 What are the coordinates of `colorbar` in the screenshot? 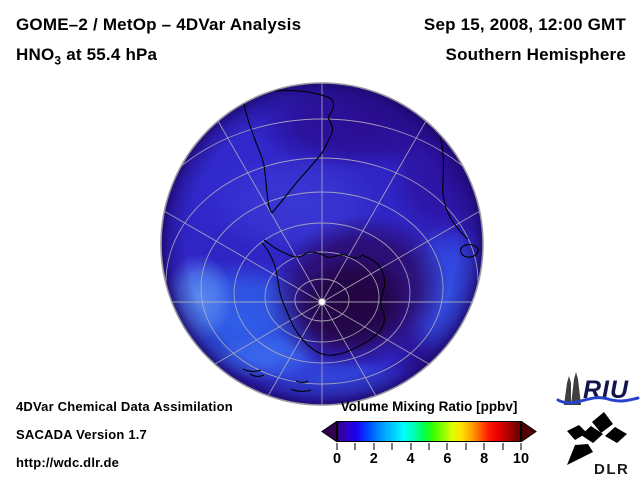 It's located at (429, 431).